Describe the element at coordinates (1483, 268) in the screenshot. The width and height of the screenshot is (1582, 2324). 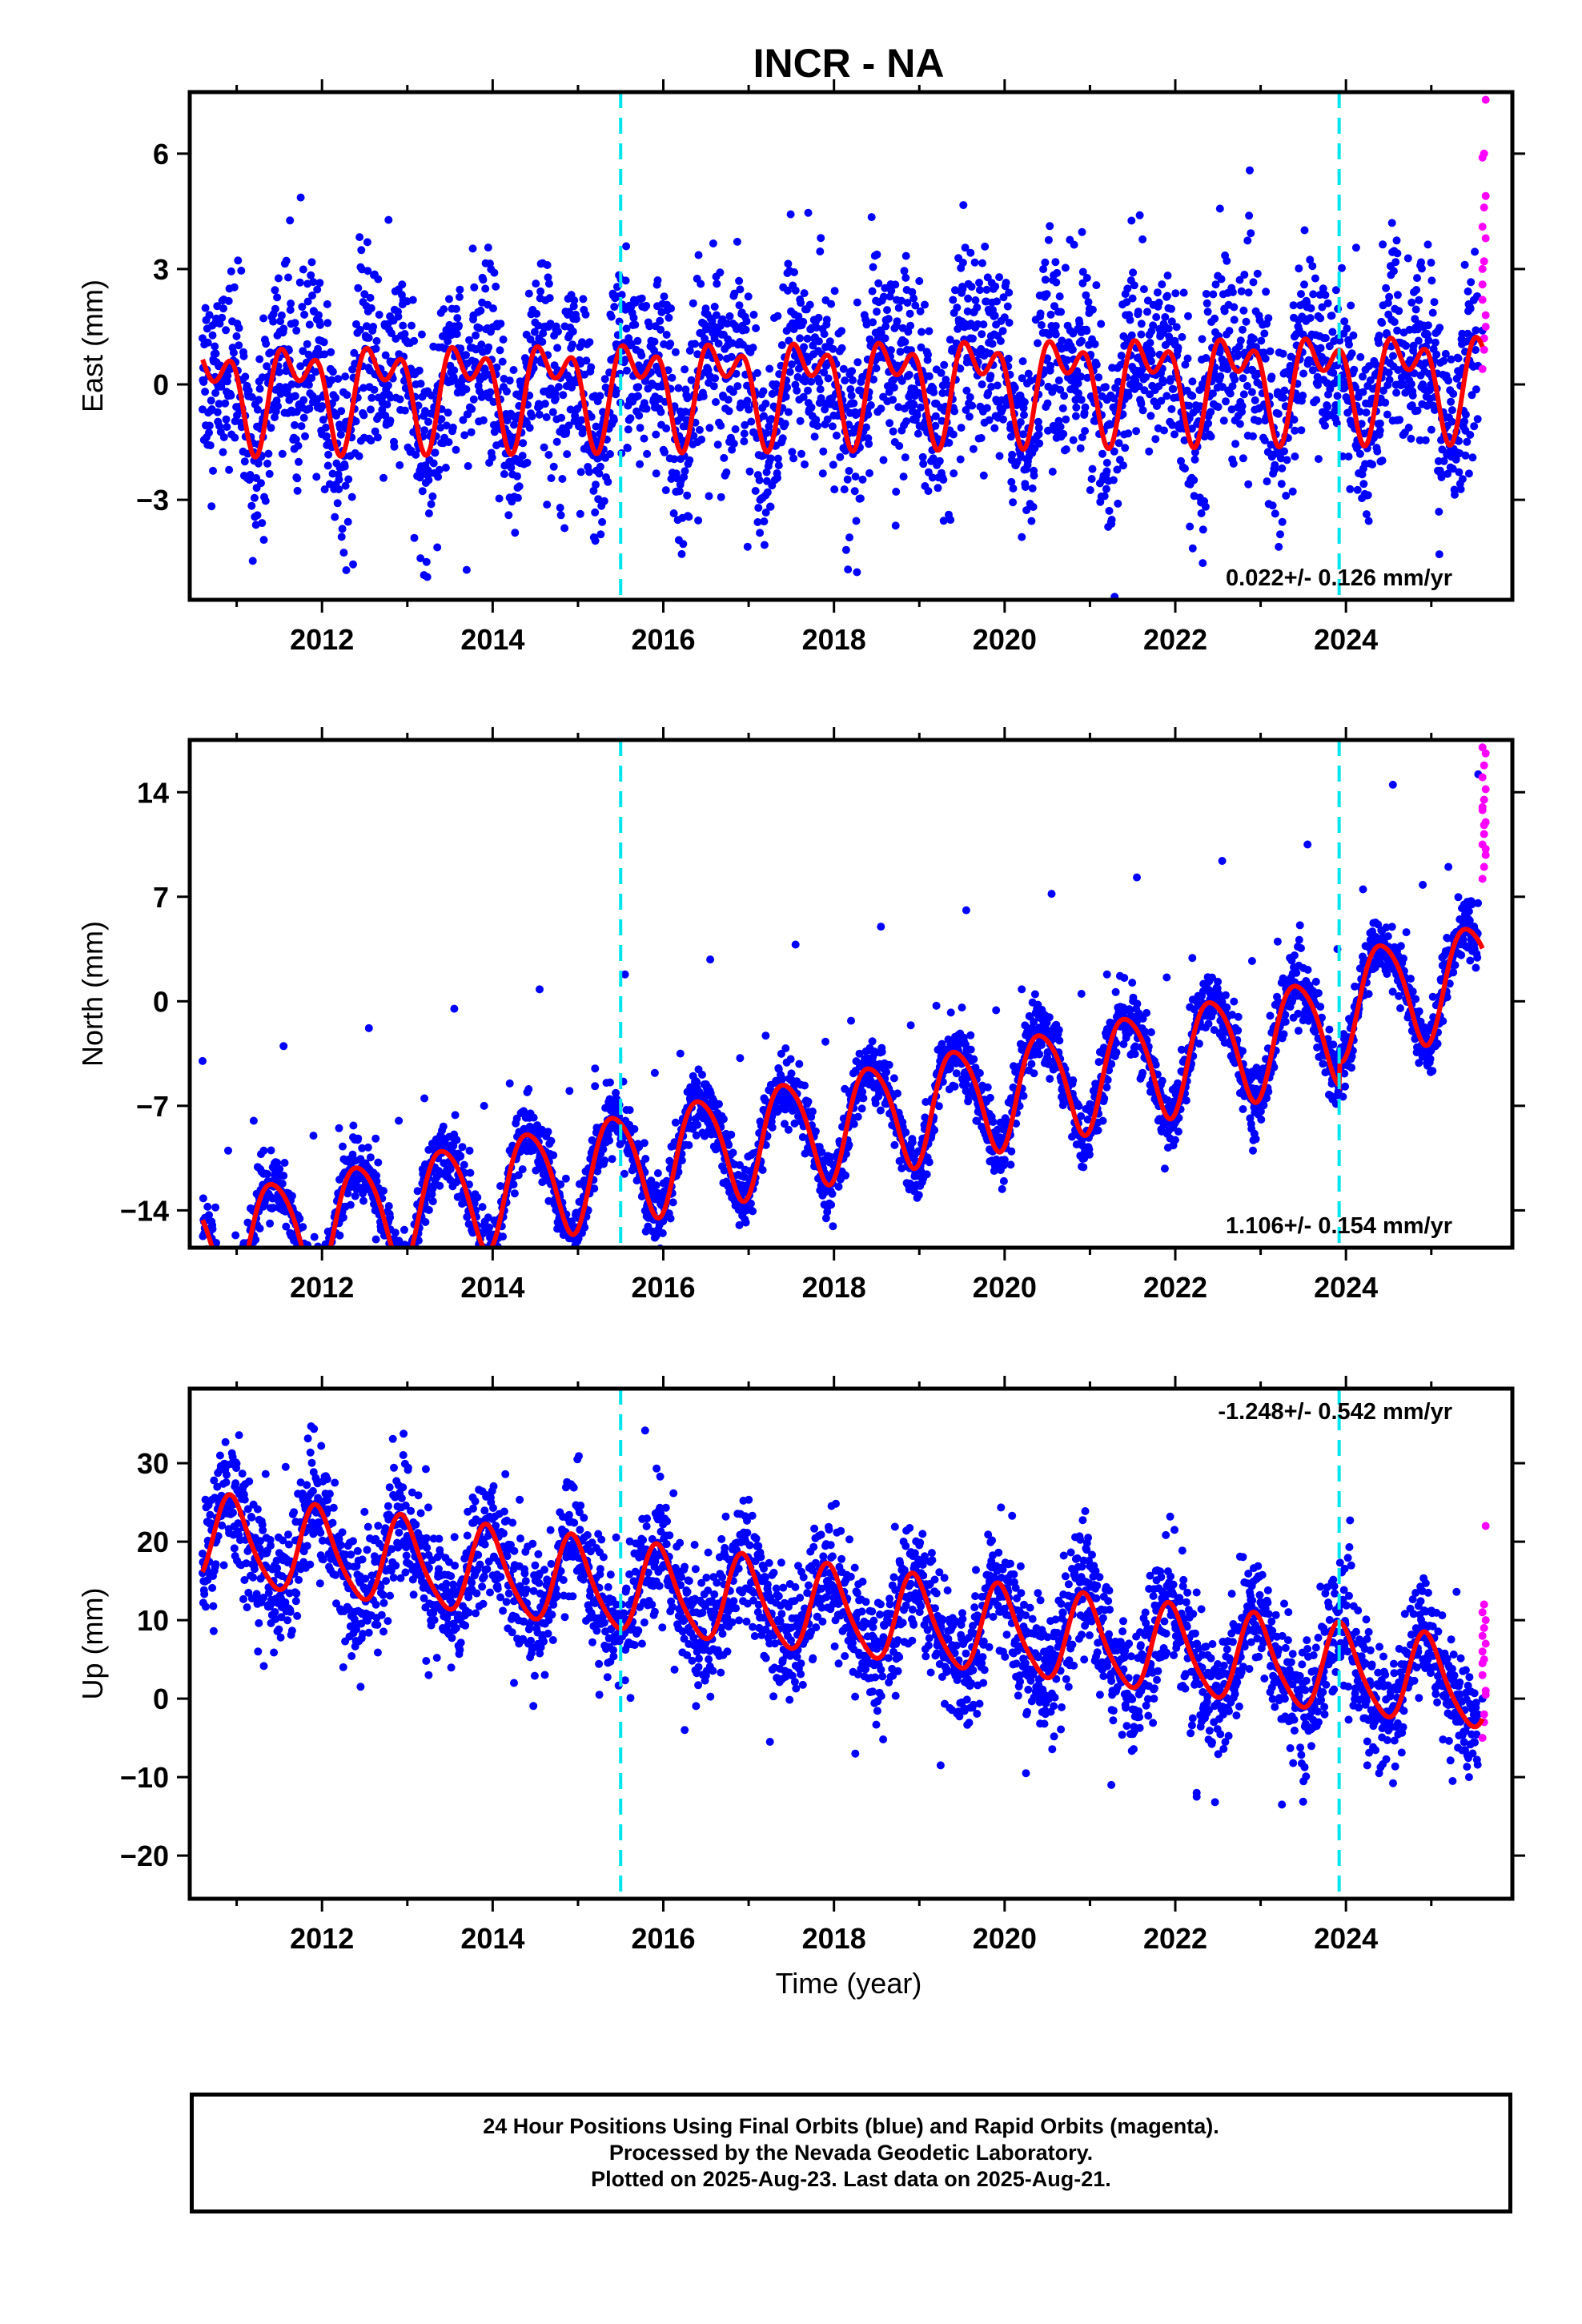
I see `rapid-orbit-point` at that location.